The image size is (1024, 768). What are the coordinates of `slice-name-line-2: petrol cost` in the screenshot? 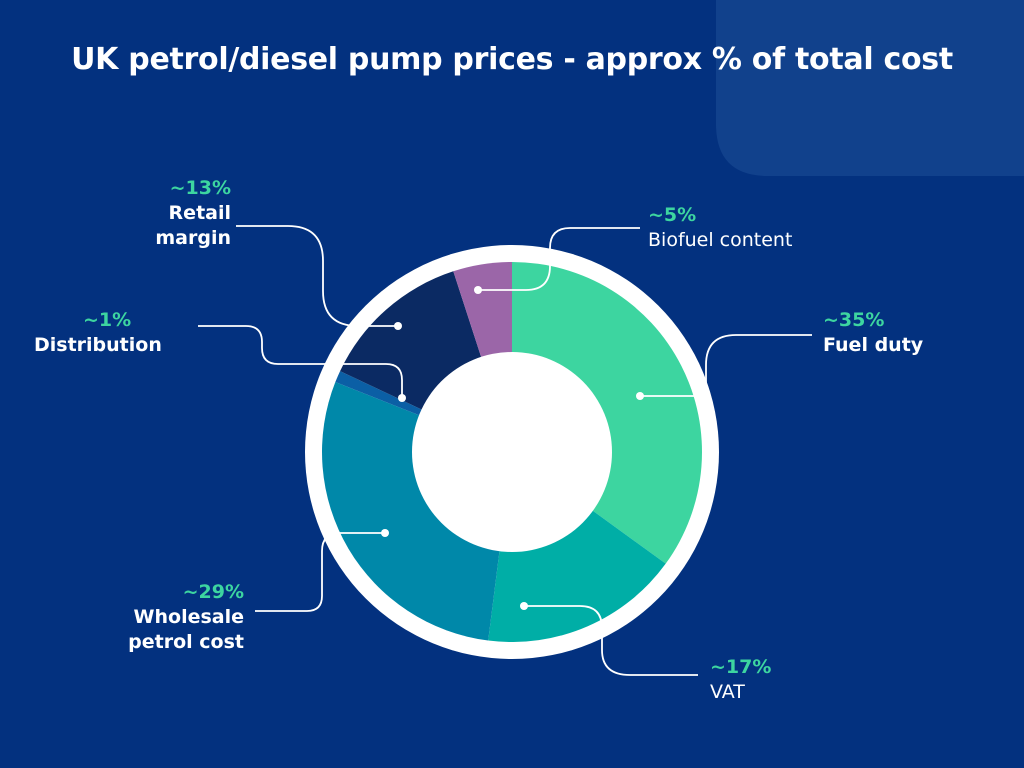 It's located at (186, 642).